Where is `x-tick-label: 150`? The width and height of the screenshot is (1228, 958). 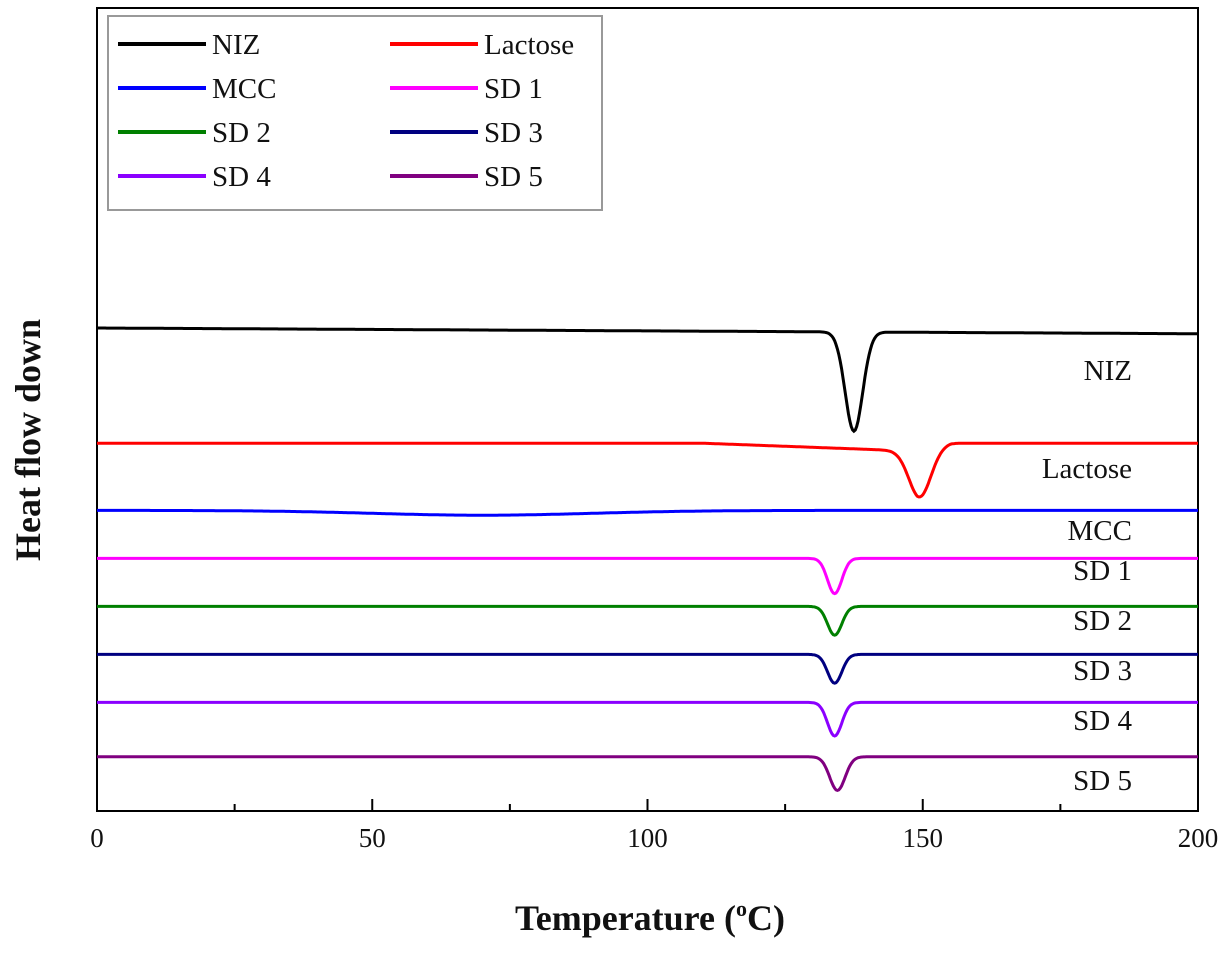
x-tick-label: 150 is located at coordinates (923, 838).